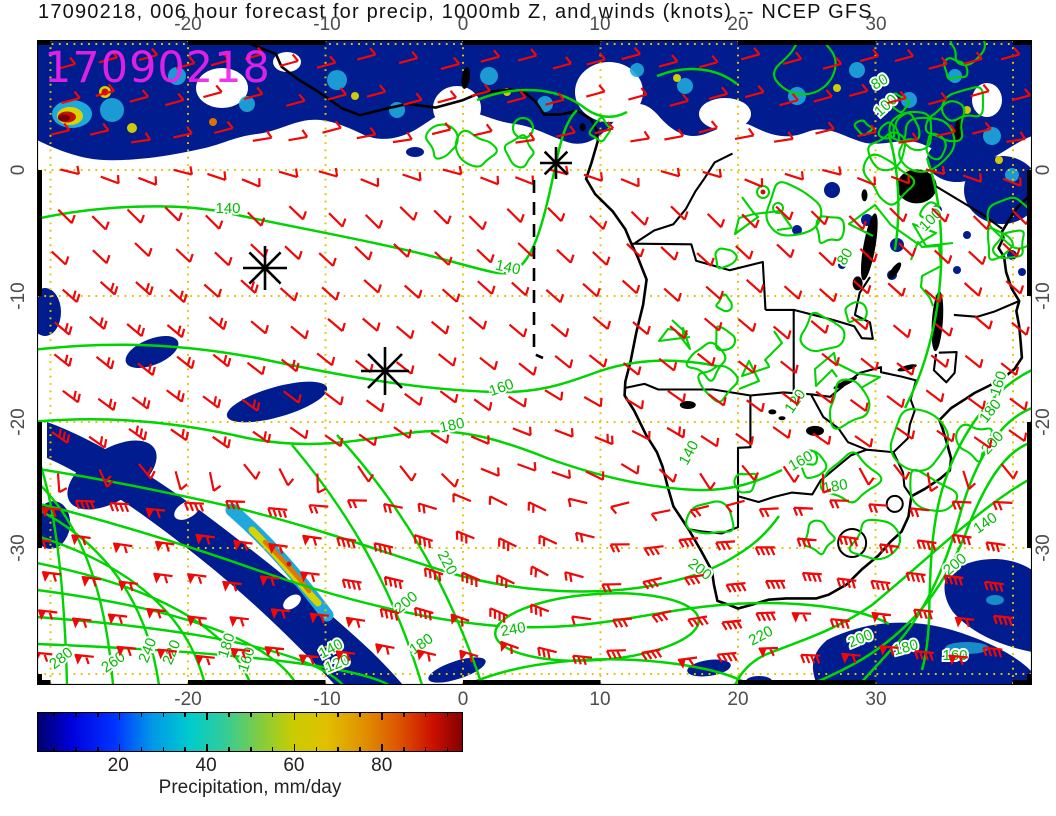 This screenshot has height=816, width=1056. What do you see at coordinates (845, 256) in the screenshot?
I see `contour-label: 80` at bounding box center [845, 256].